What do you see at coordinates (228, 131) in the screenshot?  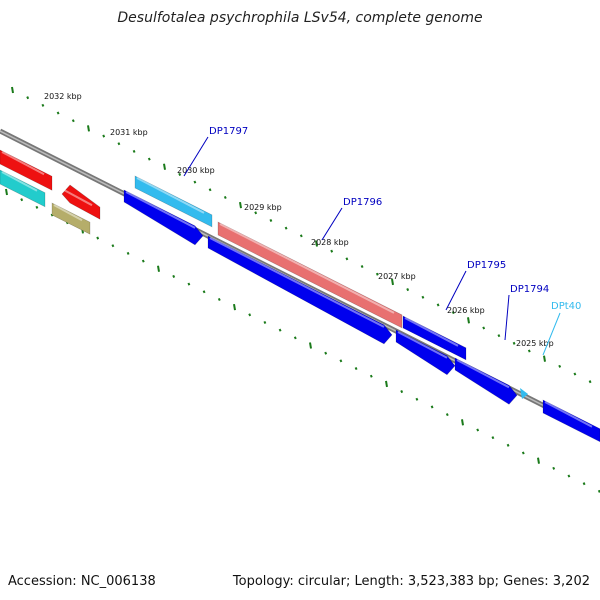 I see `gene-label-dp1797: DP1797` at bounding box center [228, 131].